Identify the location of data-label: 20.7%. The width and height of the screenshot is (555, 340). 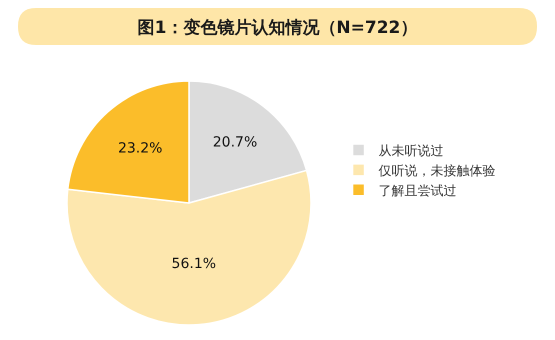
(235, 142).